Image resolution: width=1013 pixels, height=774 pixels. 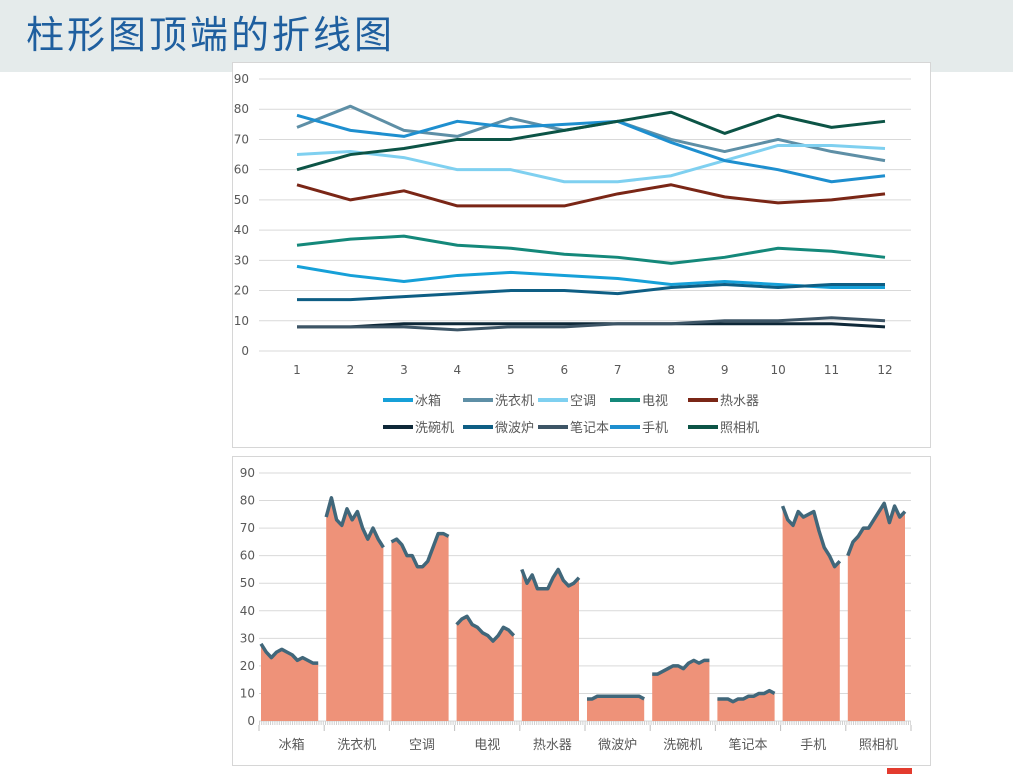 I want to click on legend-label: 洗衣机, so click(x=514, y=401).